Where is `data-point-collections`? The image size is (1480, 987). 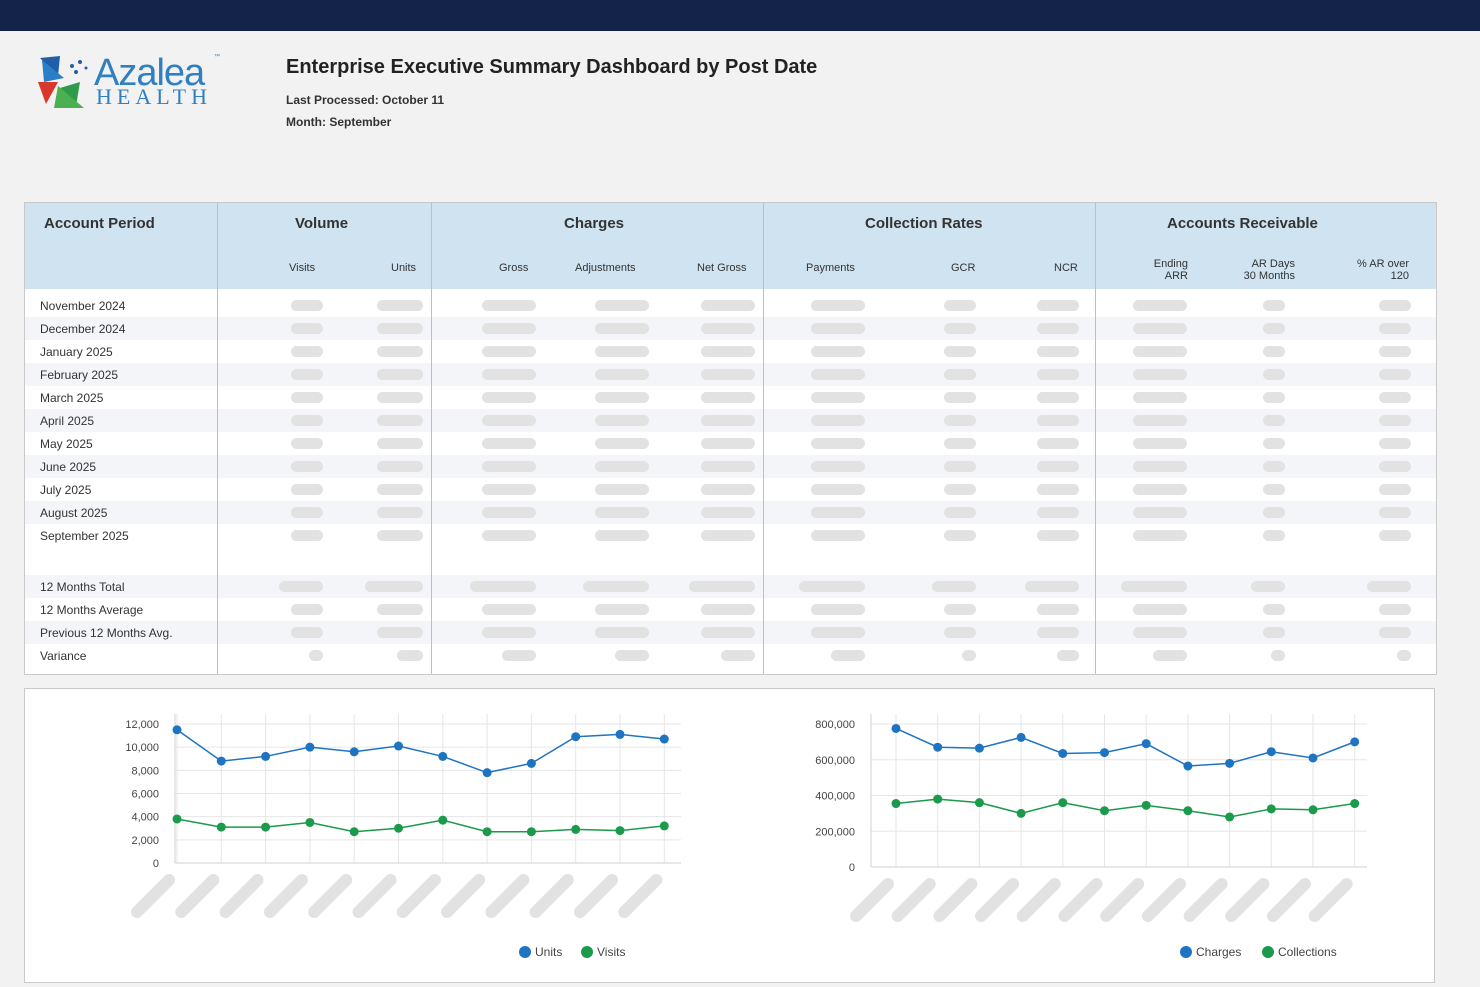 data-point-collections is located at coordinates (979, 803).